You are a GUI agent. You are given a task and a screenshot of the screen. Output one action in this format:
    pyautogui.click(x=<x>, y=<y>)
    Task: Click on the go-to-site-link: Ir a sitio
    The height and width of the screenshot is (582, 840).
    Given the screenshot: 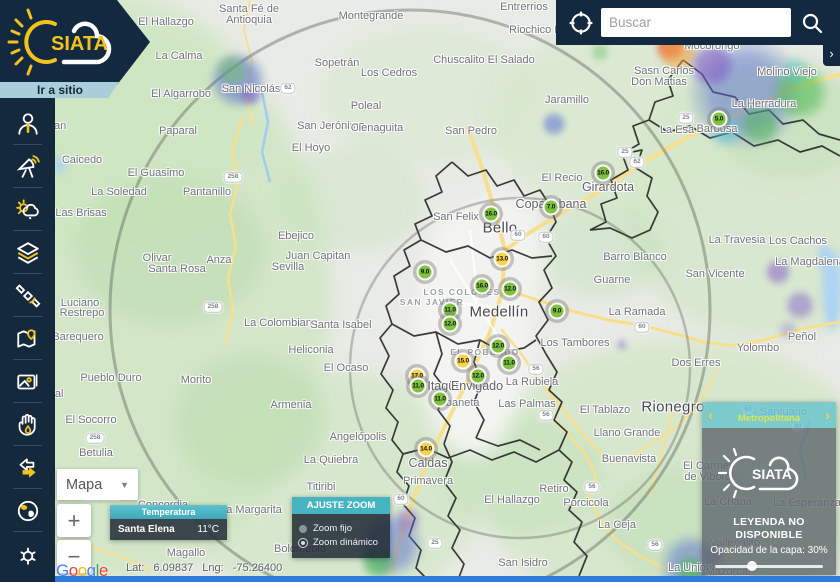 What is the action you would take?
    pyautogui.click(x=59, y=90)
    